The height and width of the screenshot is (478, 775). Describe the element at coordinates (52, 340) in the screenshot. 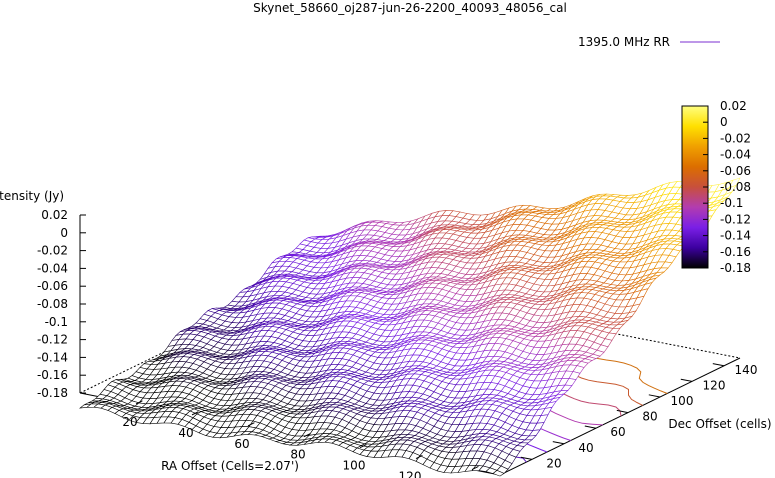

I see `z-tick-label: -0.12` at that location.